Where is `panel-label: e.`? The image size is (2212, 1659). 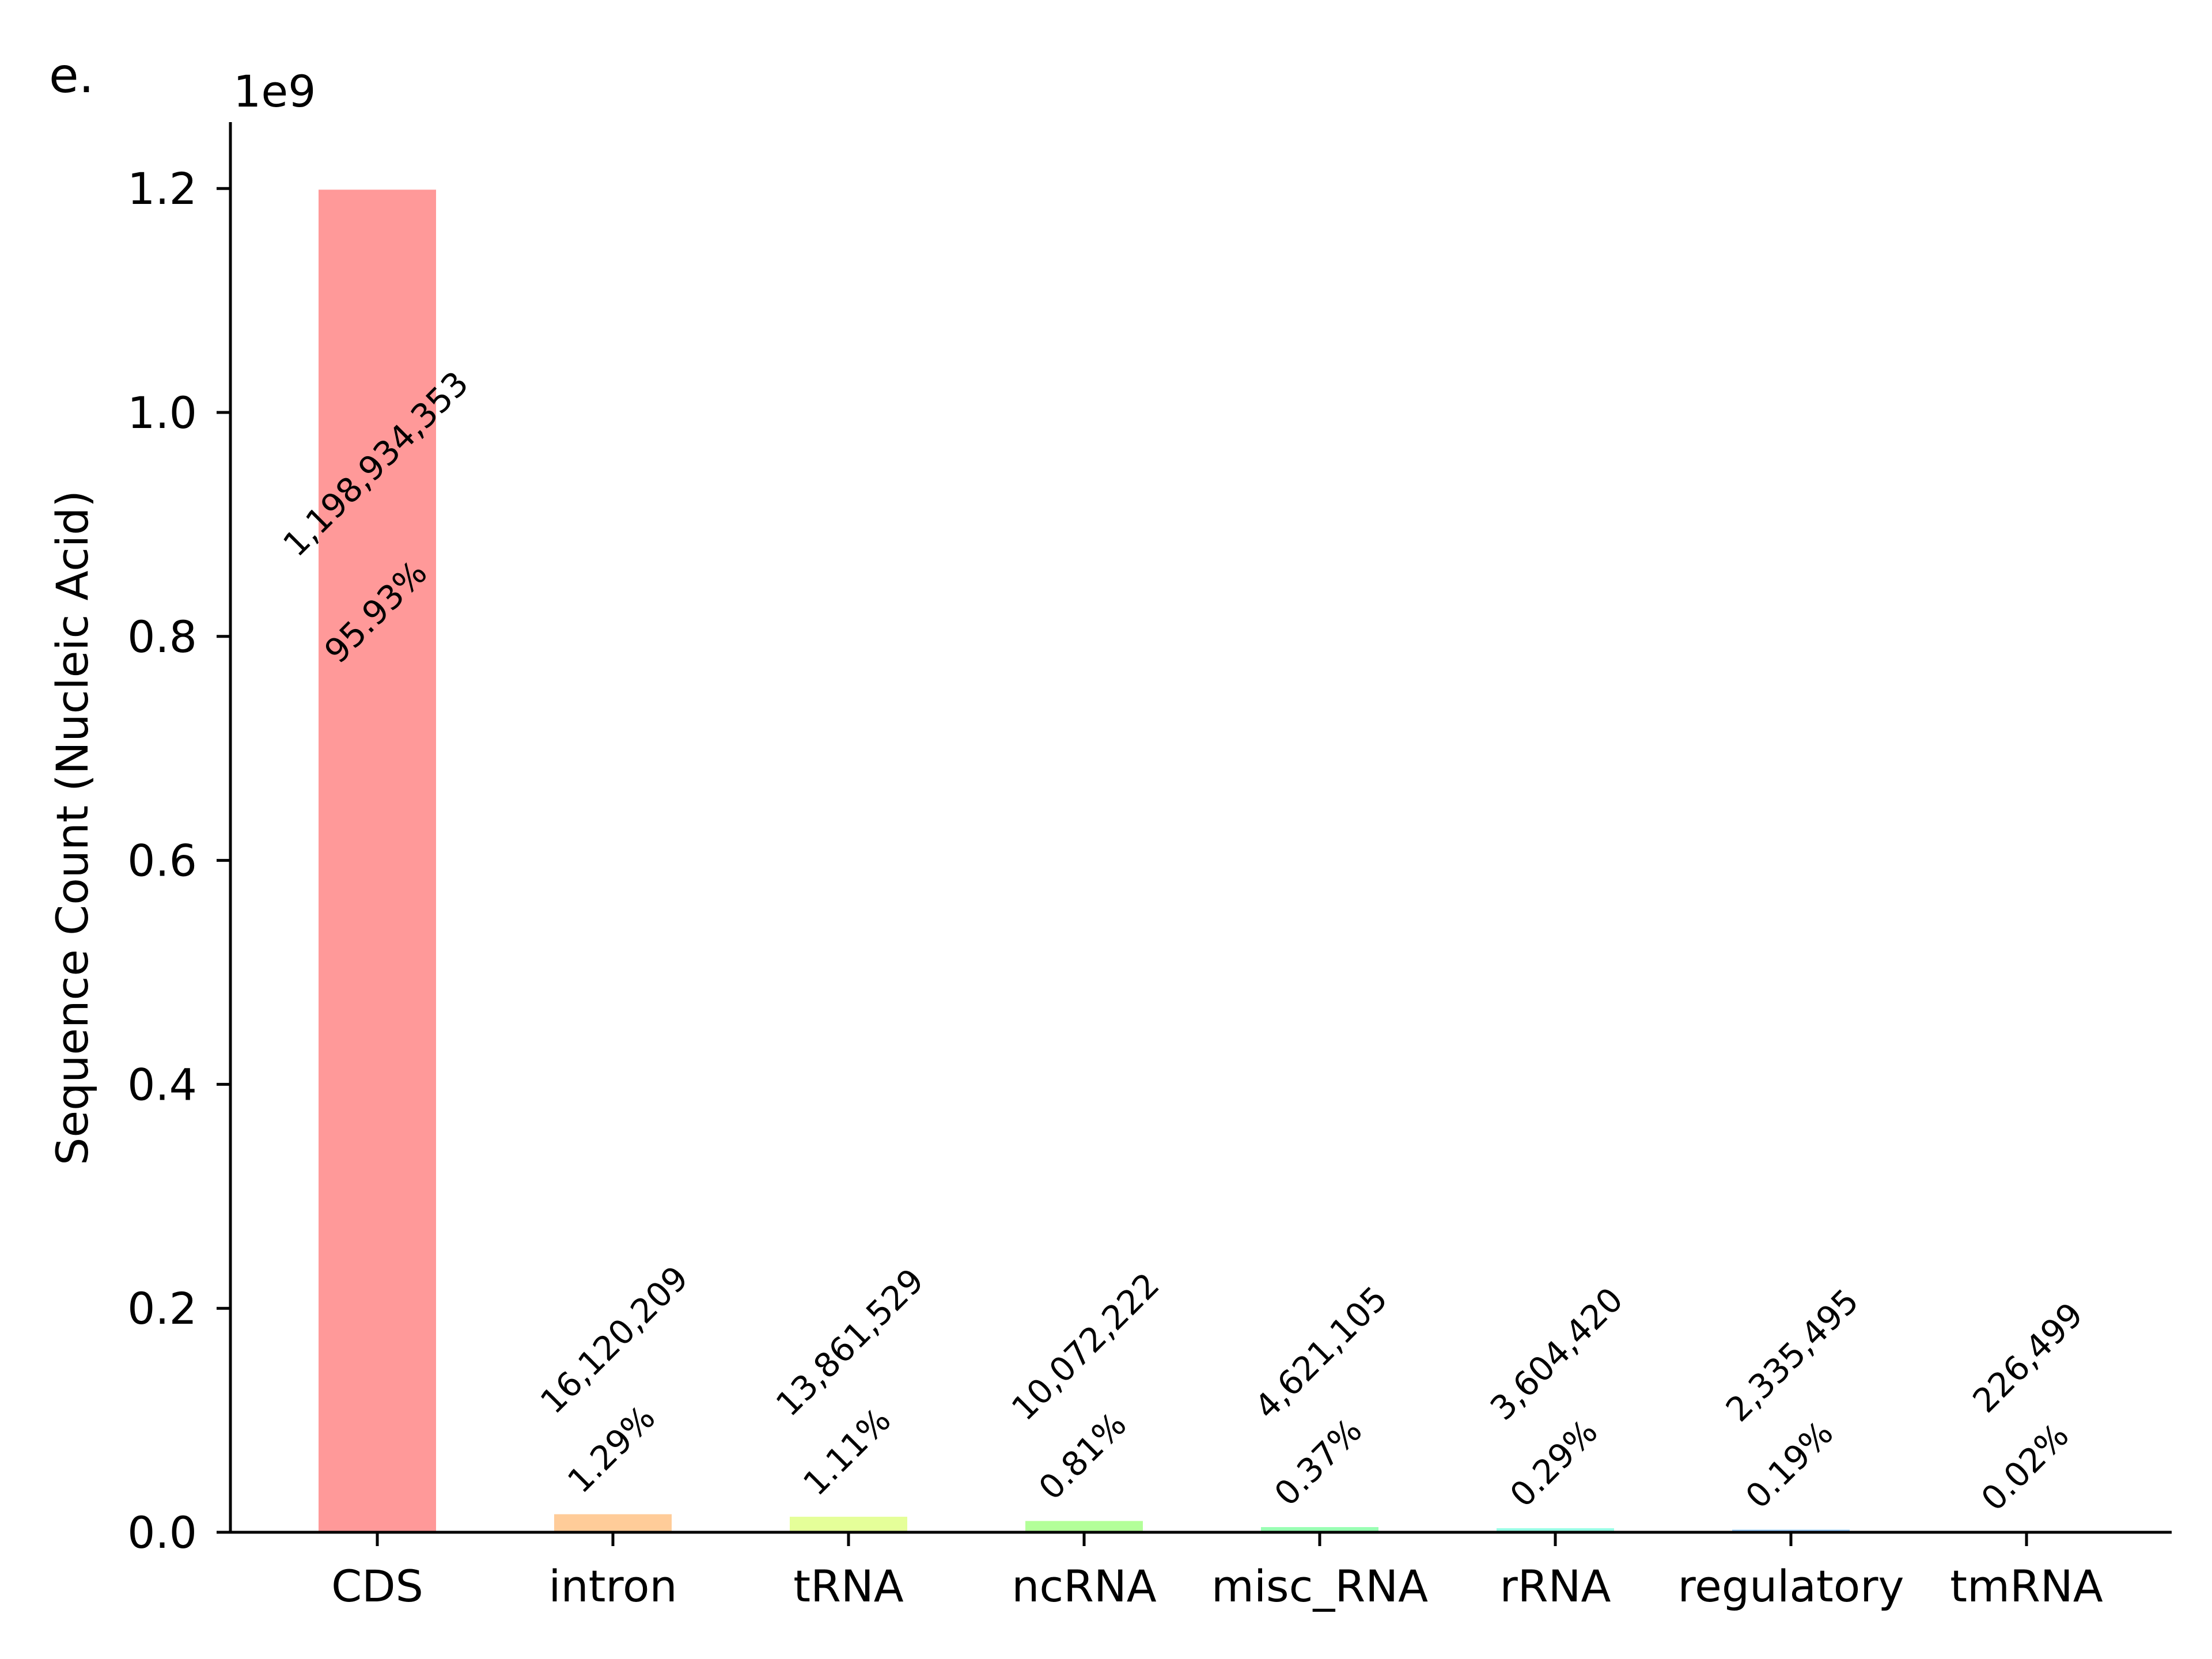
panel-label: e. is located at coordinates (71, 75).